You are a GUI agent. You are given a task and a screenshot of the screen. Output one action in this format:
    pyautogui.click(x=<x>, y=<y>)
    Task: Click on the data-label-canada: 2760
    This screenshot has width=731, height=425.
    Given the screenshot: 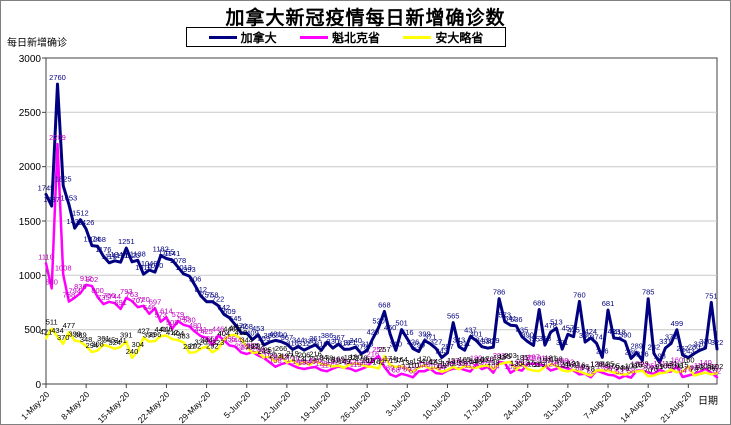 What is the action you would take?
    pyautogui.click(x=57, y=77)
    